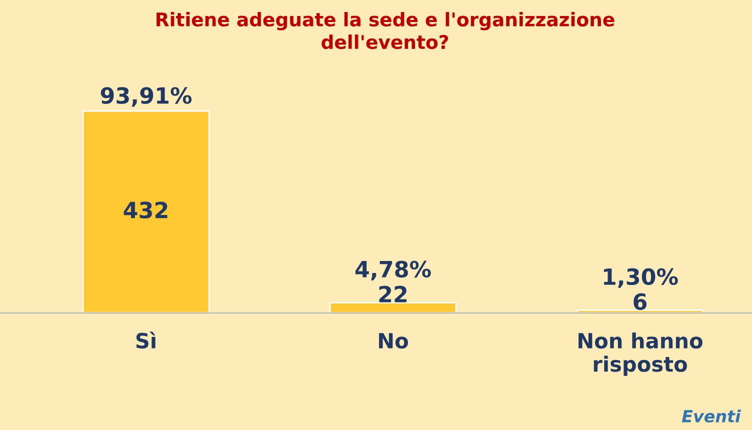  Describe the element at coordinates (711, 416) in the screenshot. I see `text: Eventi` at that location.